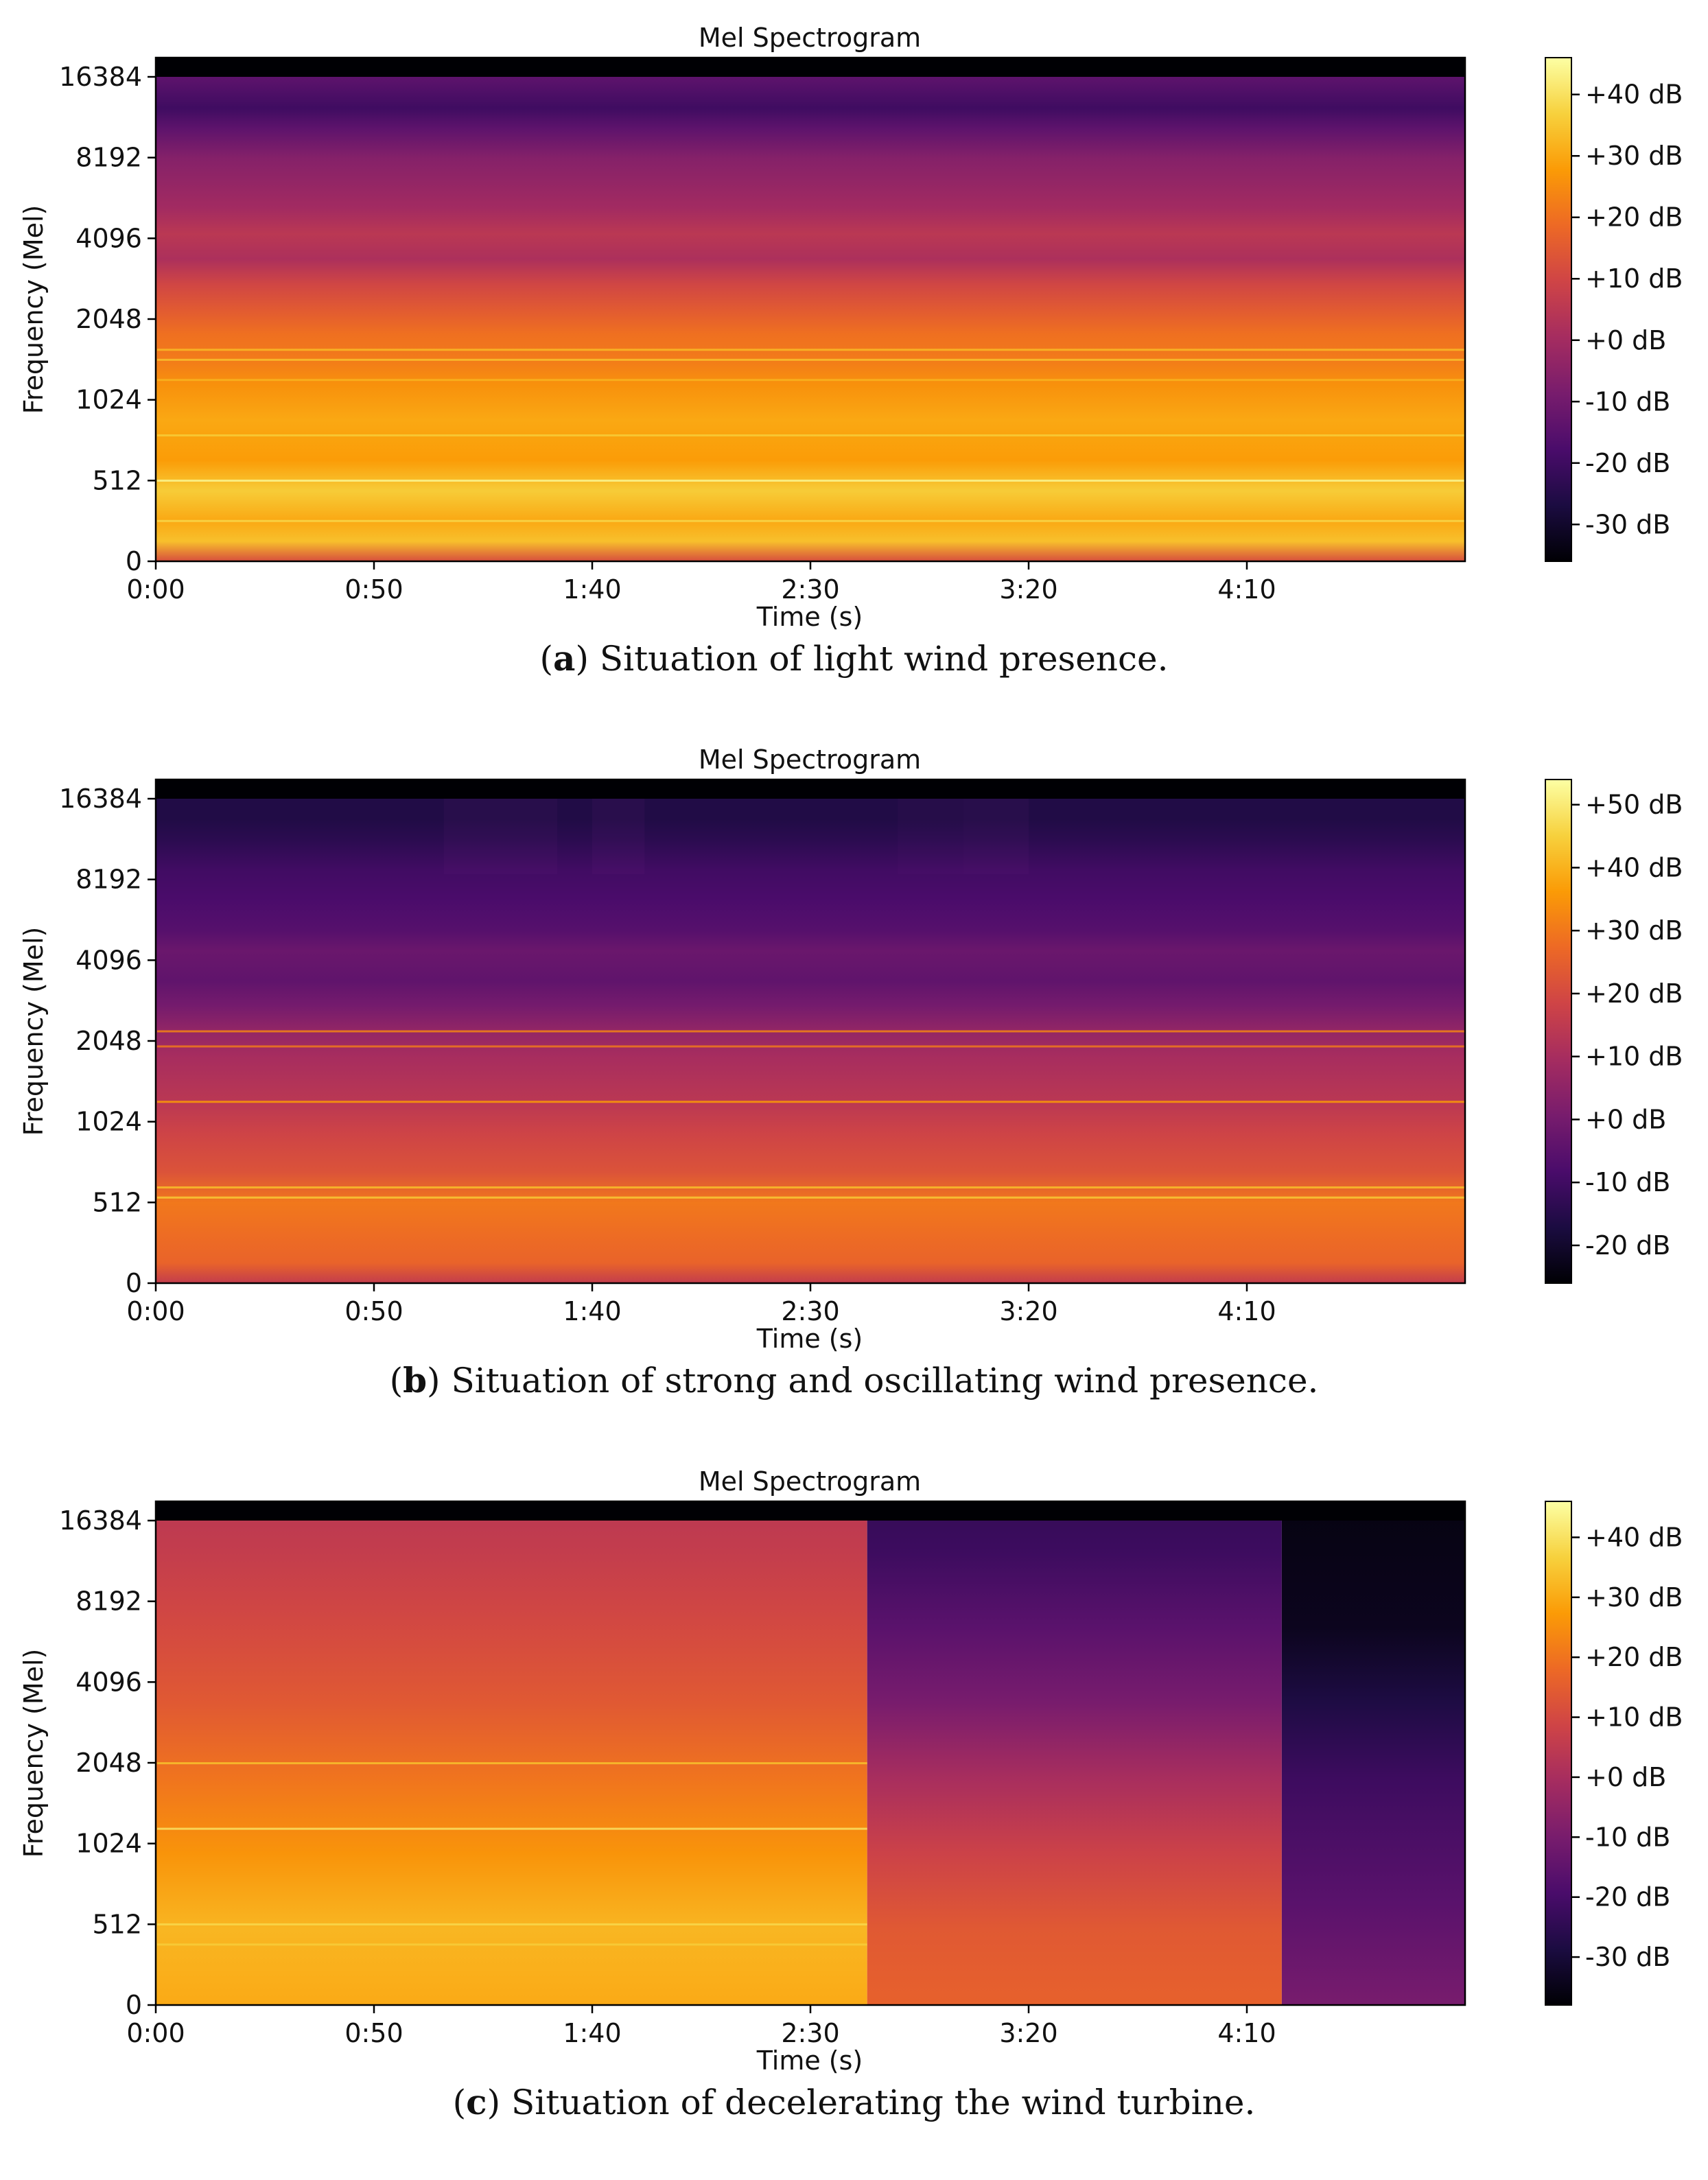  Describe the element at coordinates (564, 658) in the screenshot. I see `caption-letter: a` at that location.